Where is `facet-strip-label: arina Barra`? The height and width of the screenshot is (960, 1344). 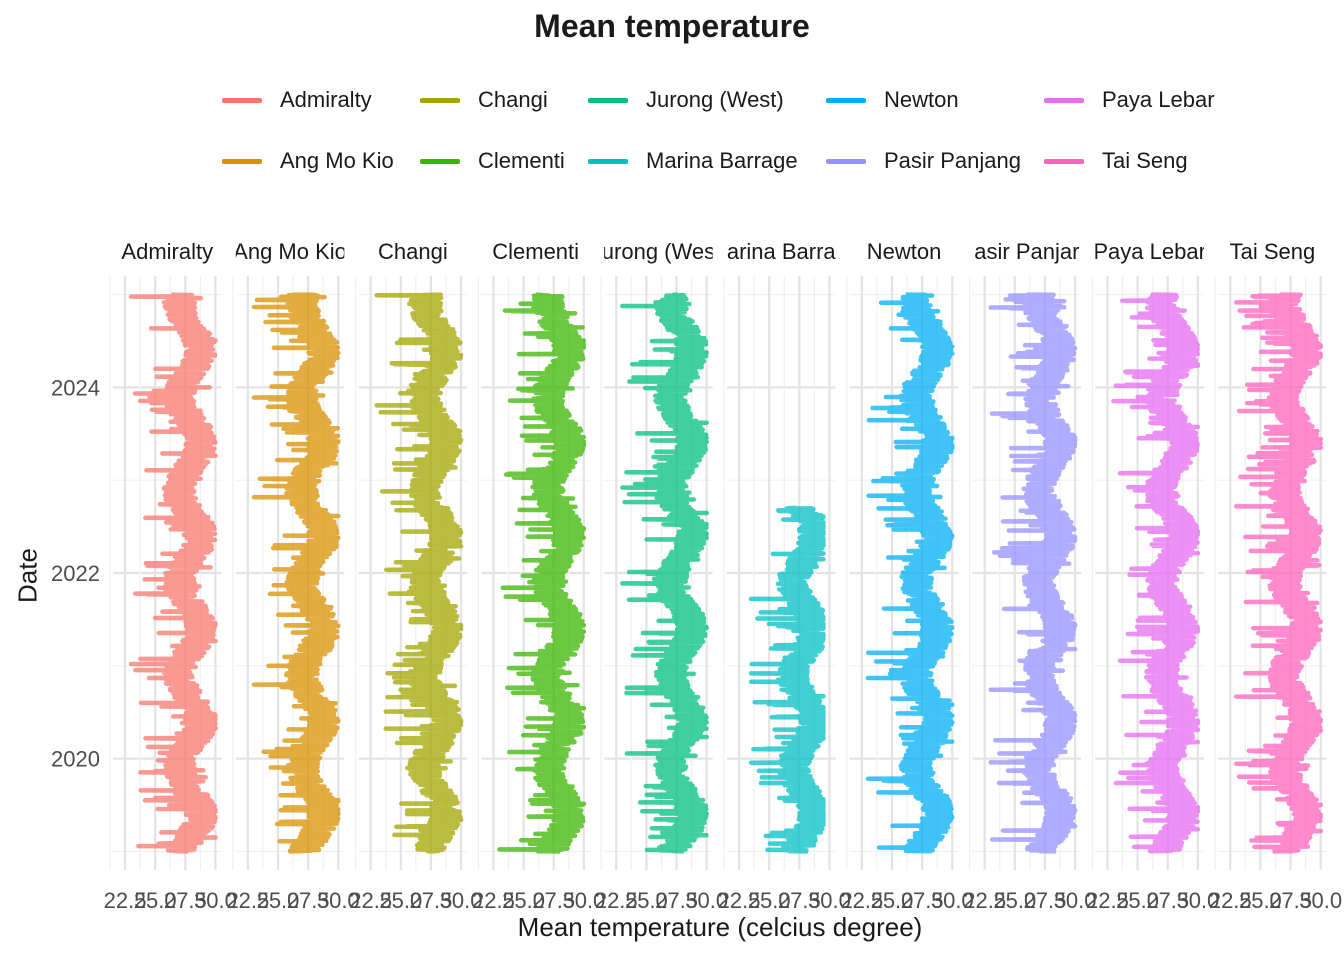
facet-strip-label: arina Barra is located at coordinates (782, 251).